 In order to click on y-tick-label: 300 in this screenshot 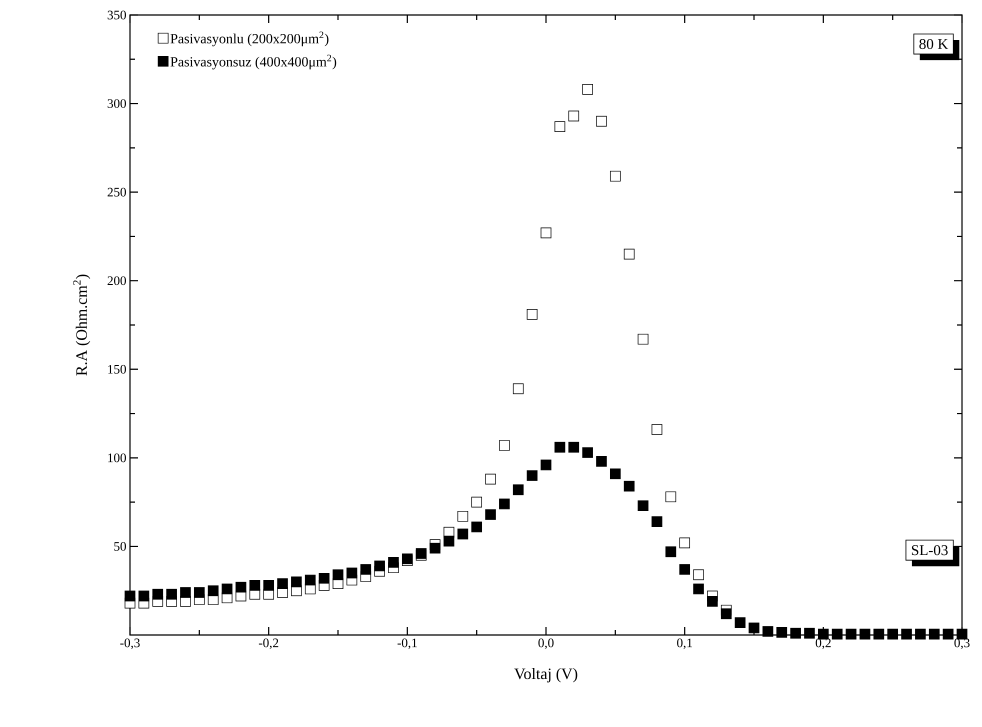, I will do `click(117, 103)`.